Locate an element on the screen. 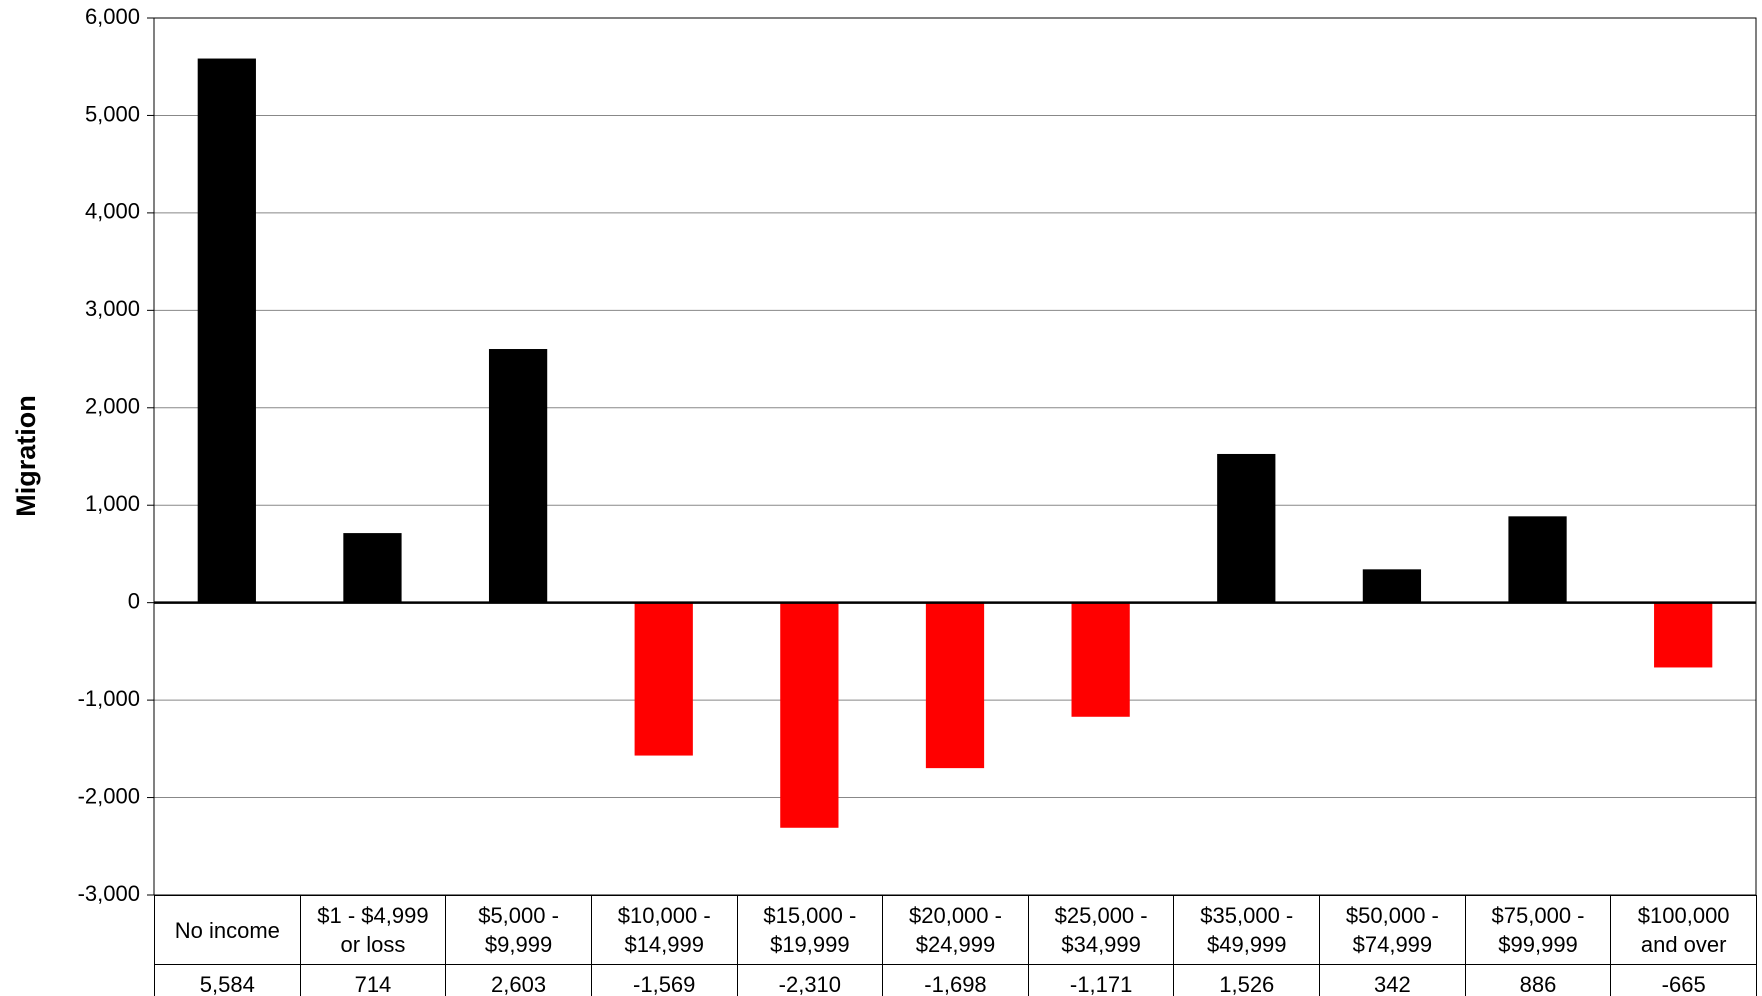 This screenshot has width=1762, height=996. value-cell: 1,526 is located at coordinates (1247, 980).